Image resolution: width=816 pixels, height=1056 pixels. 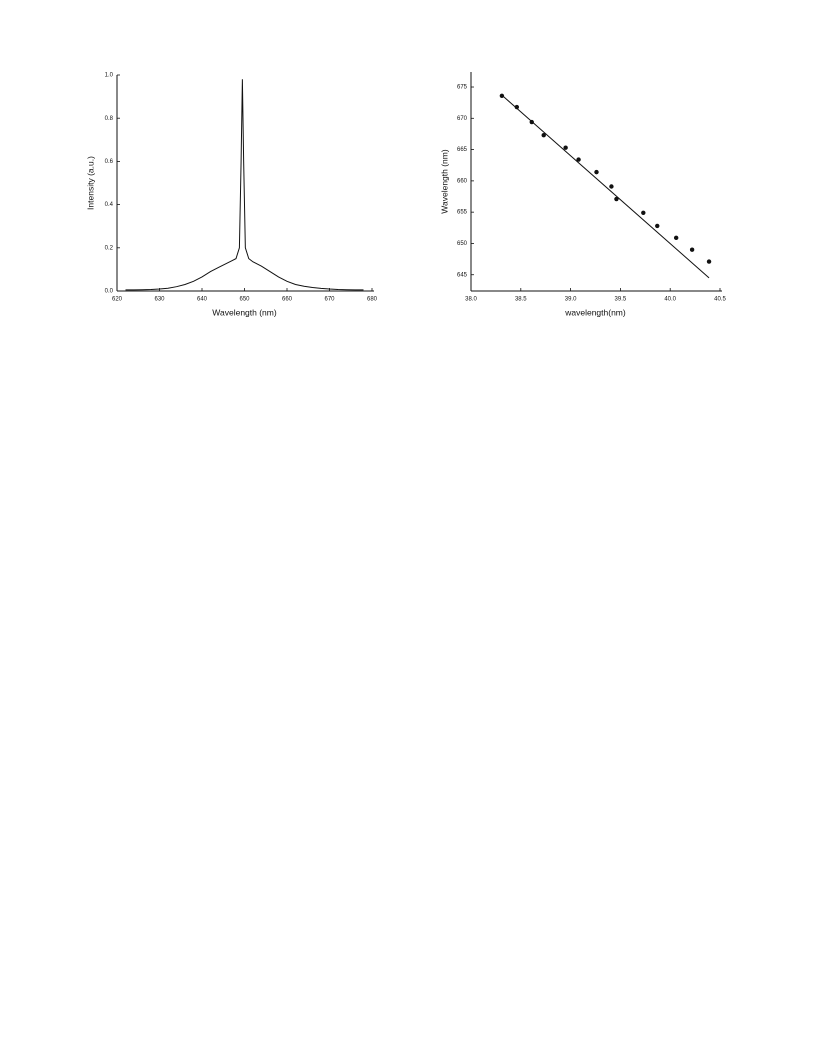 What do you see at coordinates (109, 292) in the screenshot?
I see `y-tick-label: 0.0` at bounding box center [109, 292].